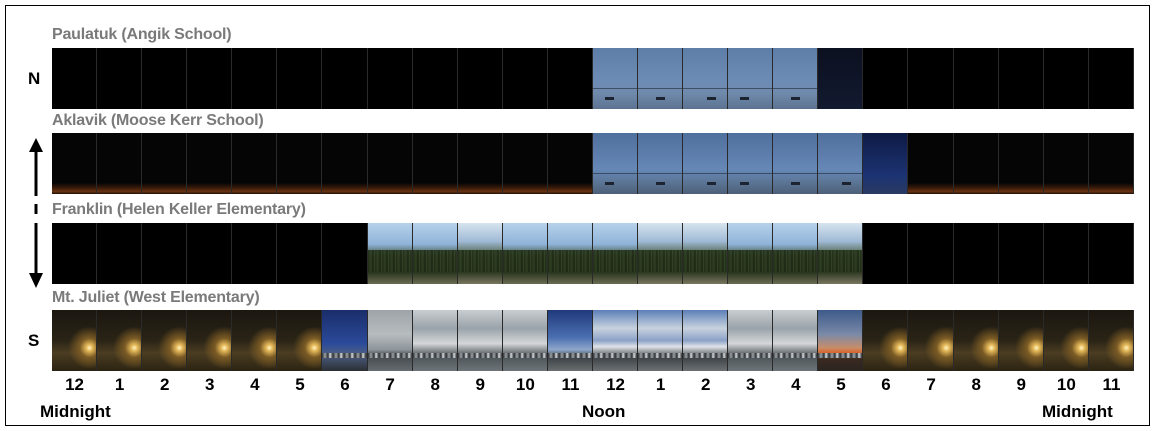  Describe the element at coordinates (593, 163) in the screenshot. I see `image-strip-aklavik` at that location.